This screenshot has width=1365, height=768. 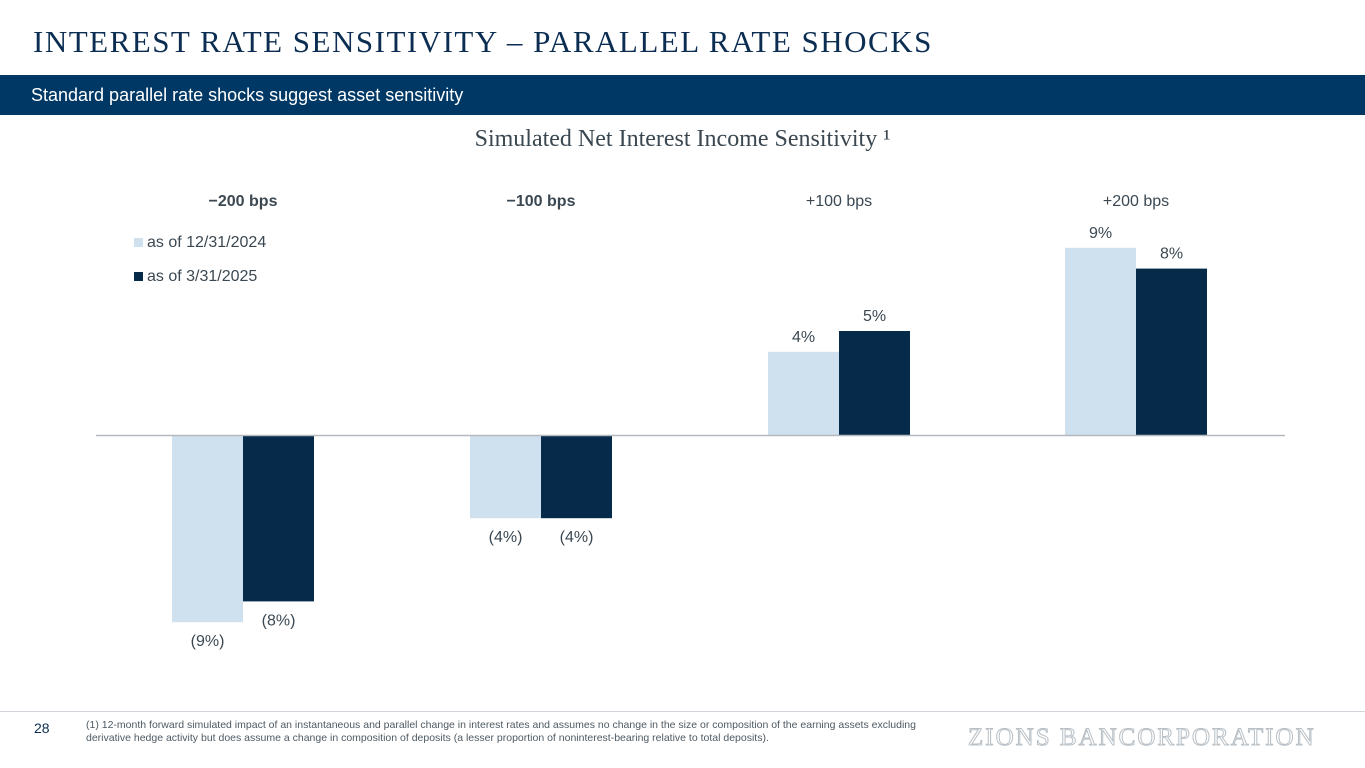 What do you see at coordinates (208, 641) in the screenshot?
I see `data-label: (9%)` at bounding box center [208, 641].